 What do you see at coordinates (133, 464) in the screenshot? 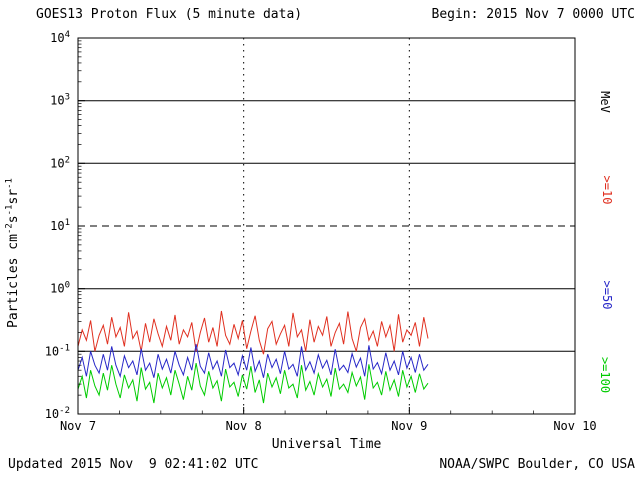
I see `updated-timestamp: Updated 2015 Nov 9 02:41:02 UTC` at bounding box center [133, 464].